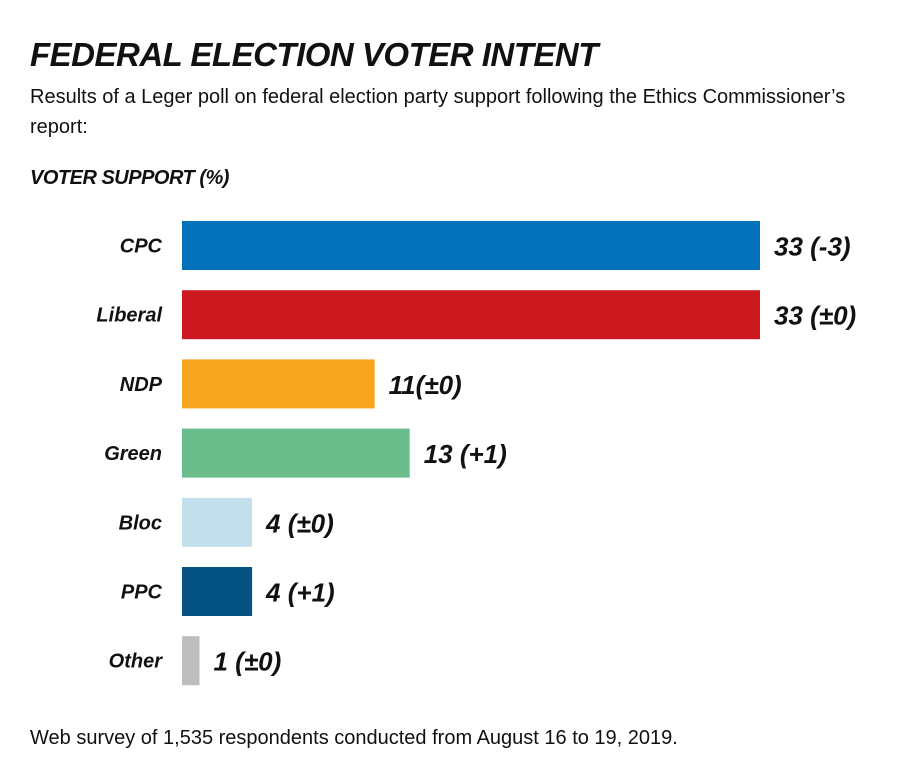  Describe the element at coordinates (300, 593) in the screenshot. I see `data-label: 4 (+1)` at that location.